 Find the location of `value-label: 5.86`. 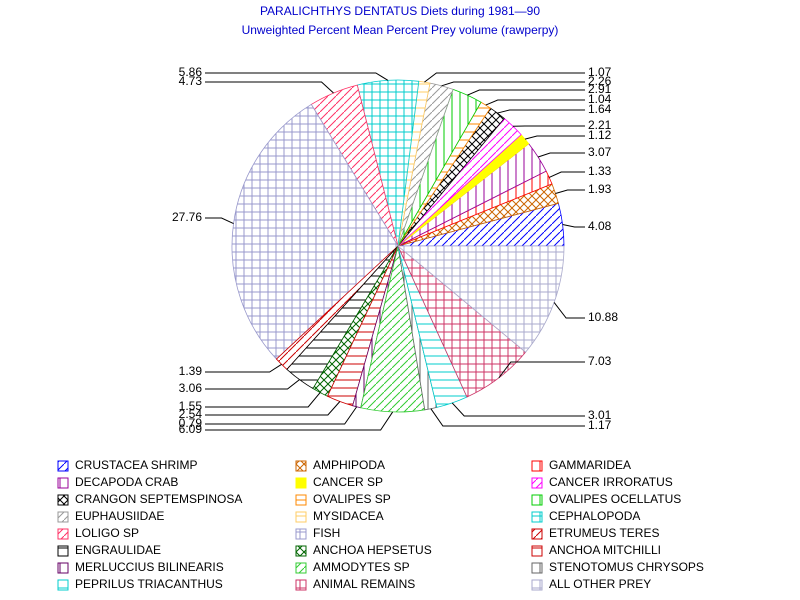

value-label: 5.86 is located at coordinates (191, 72).